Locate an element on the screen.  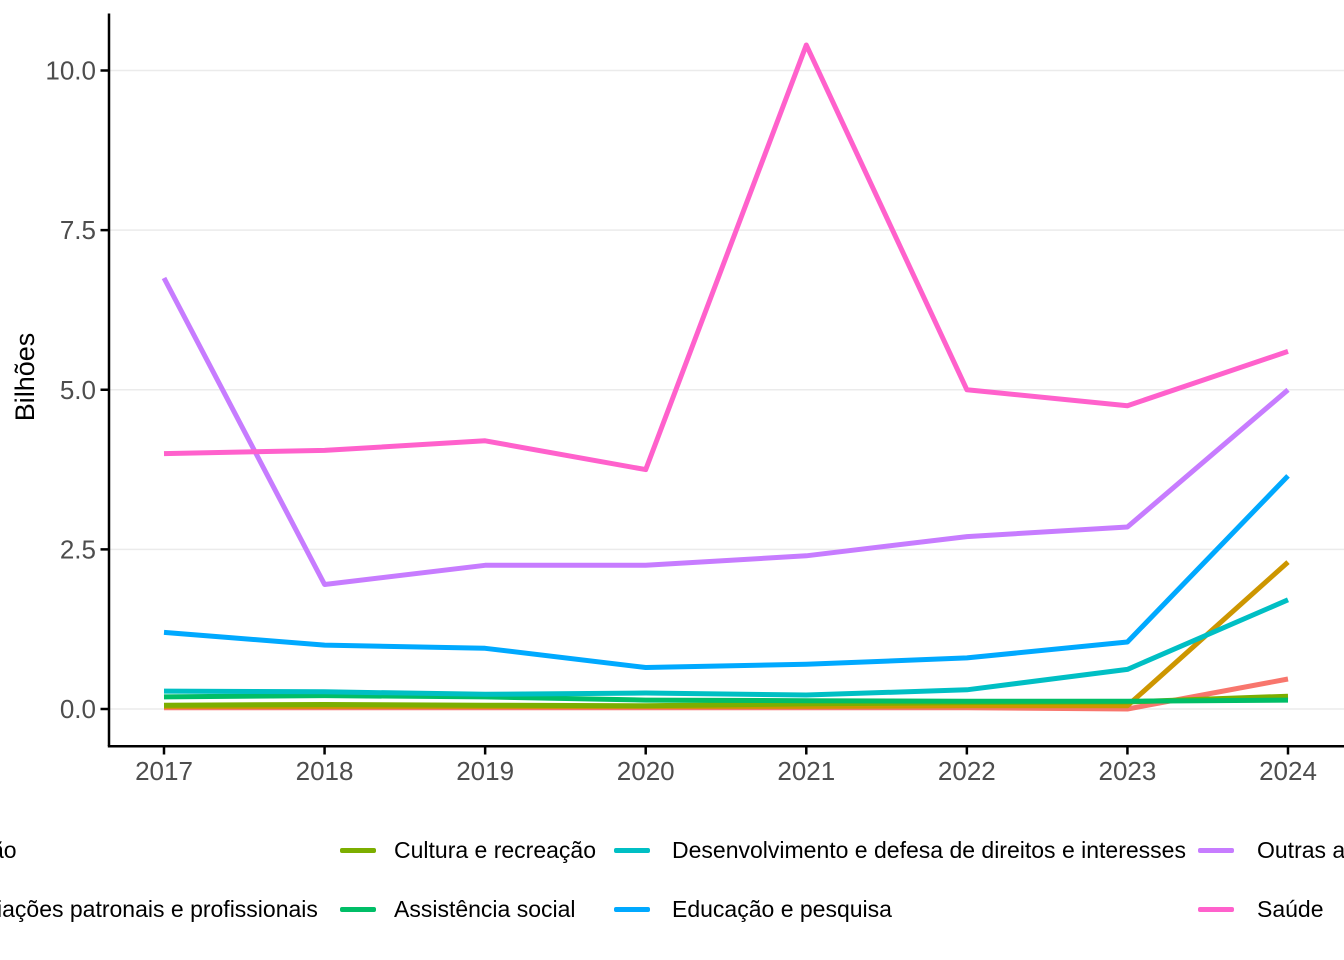
legend-label: Outras a is located at coordinates (1300, 850).